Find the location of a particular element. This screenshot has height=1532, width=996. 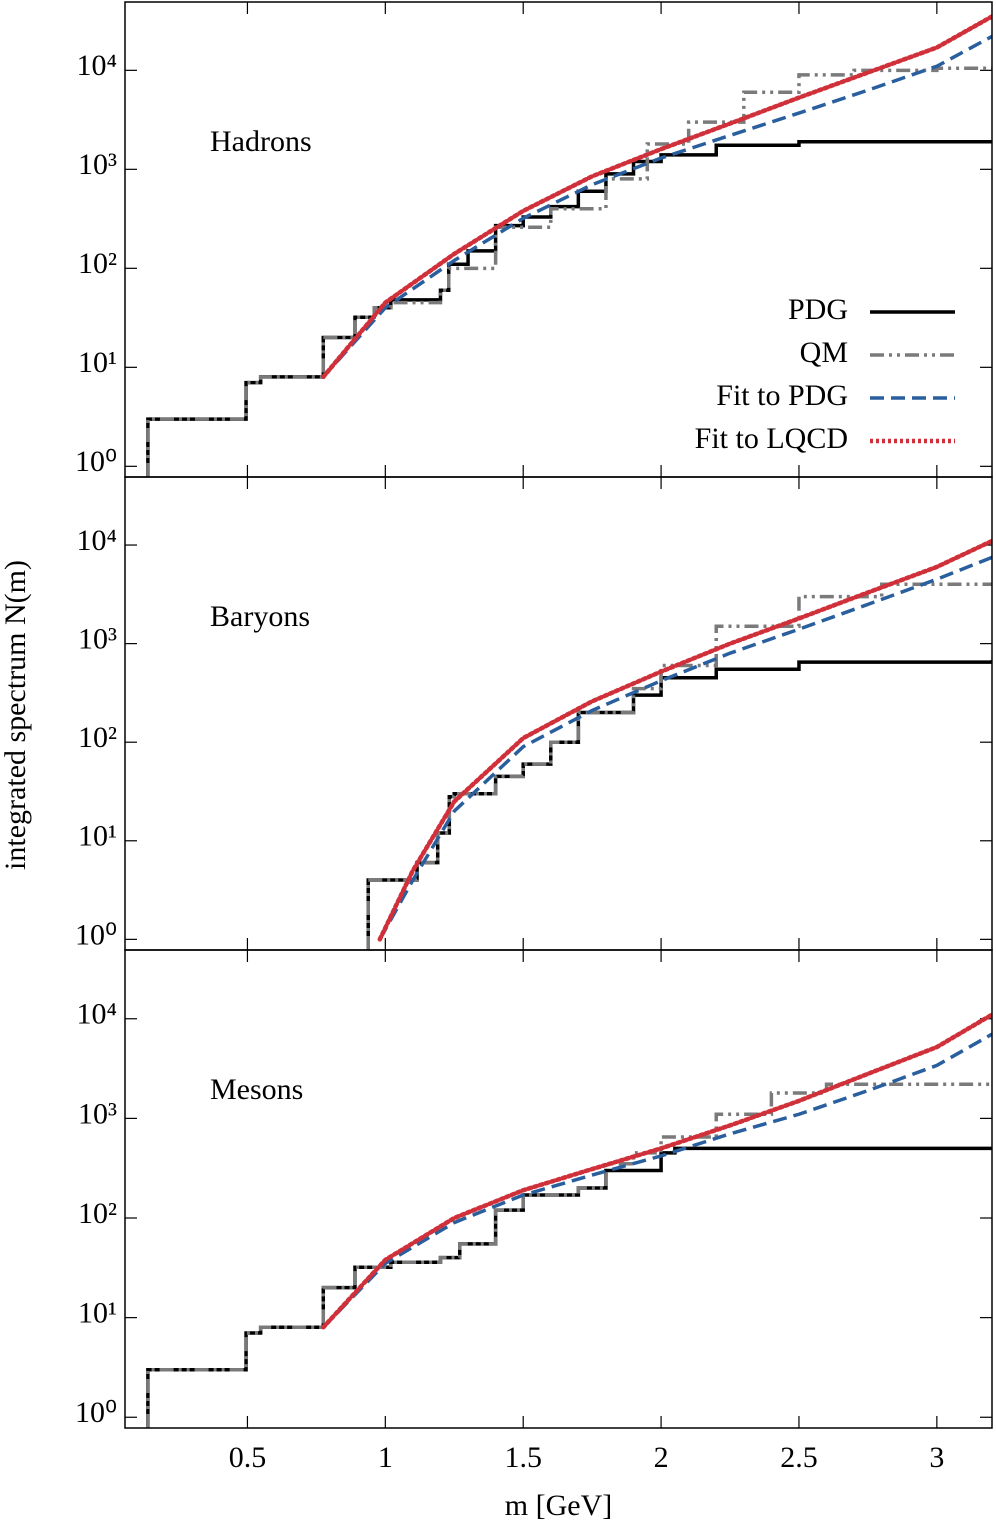

legend-label: QM is located at coordinates (824, 352).